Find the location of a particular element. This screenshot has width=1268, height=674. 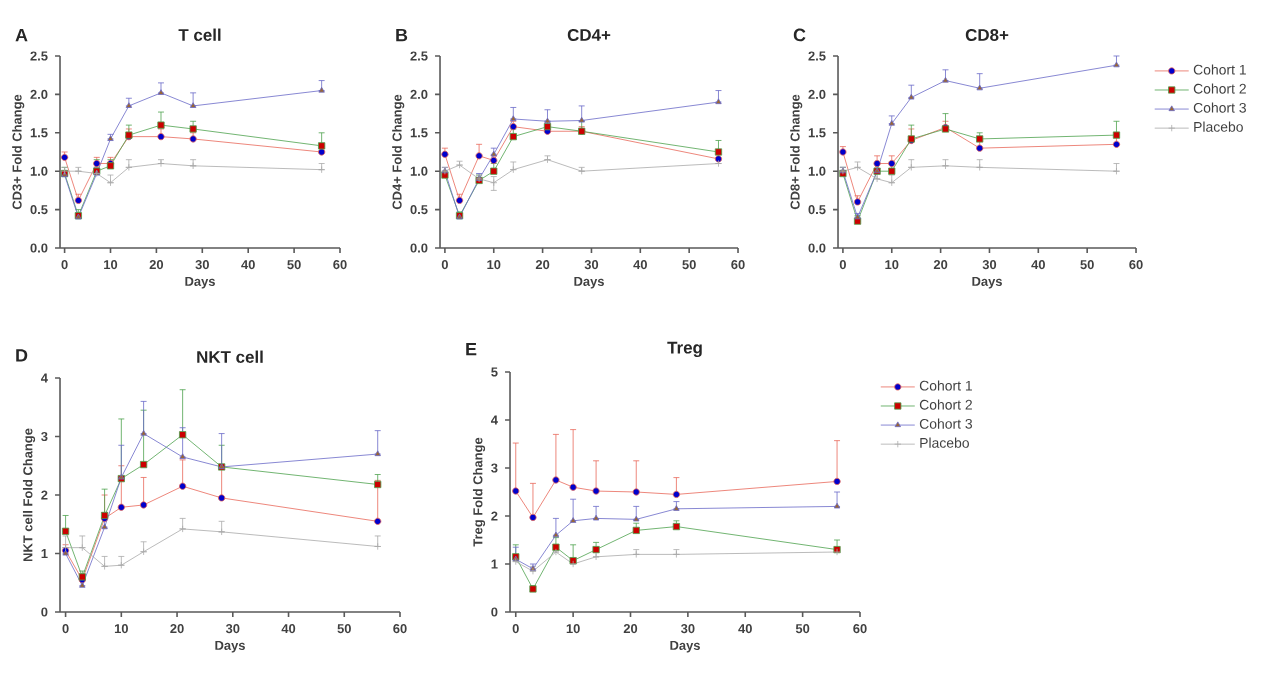

chart-title: Treg is located at coordinates (684, 349).